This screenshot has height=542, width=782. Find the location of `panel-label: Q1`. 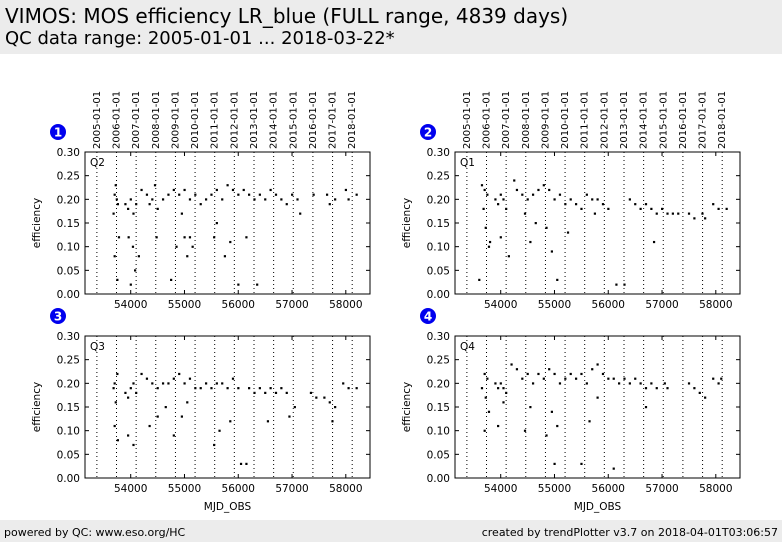

panel-label: Q1 is located at coordinates (467, 163).